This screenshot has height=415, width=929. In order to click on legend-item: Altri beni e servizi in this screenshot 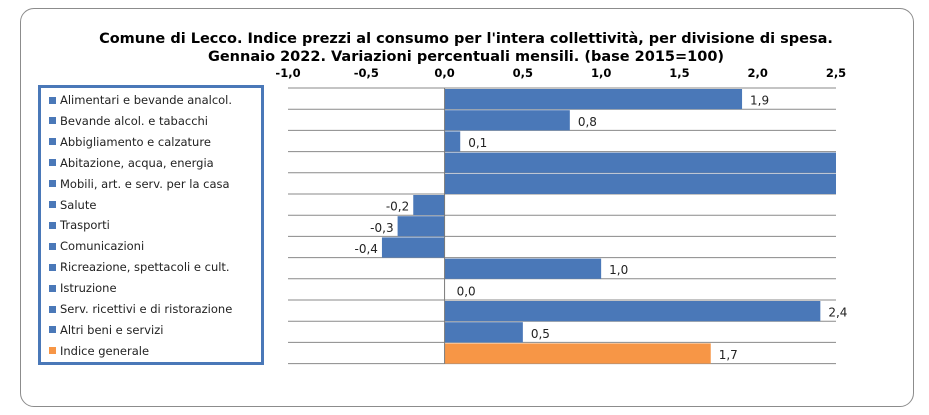, I will do `click(106, 330)`.